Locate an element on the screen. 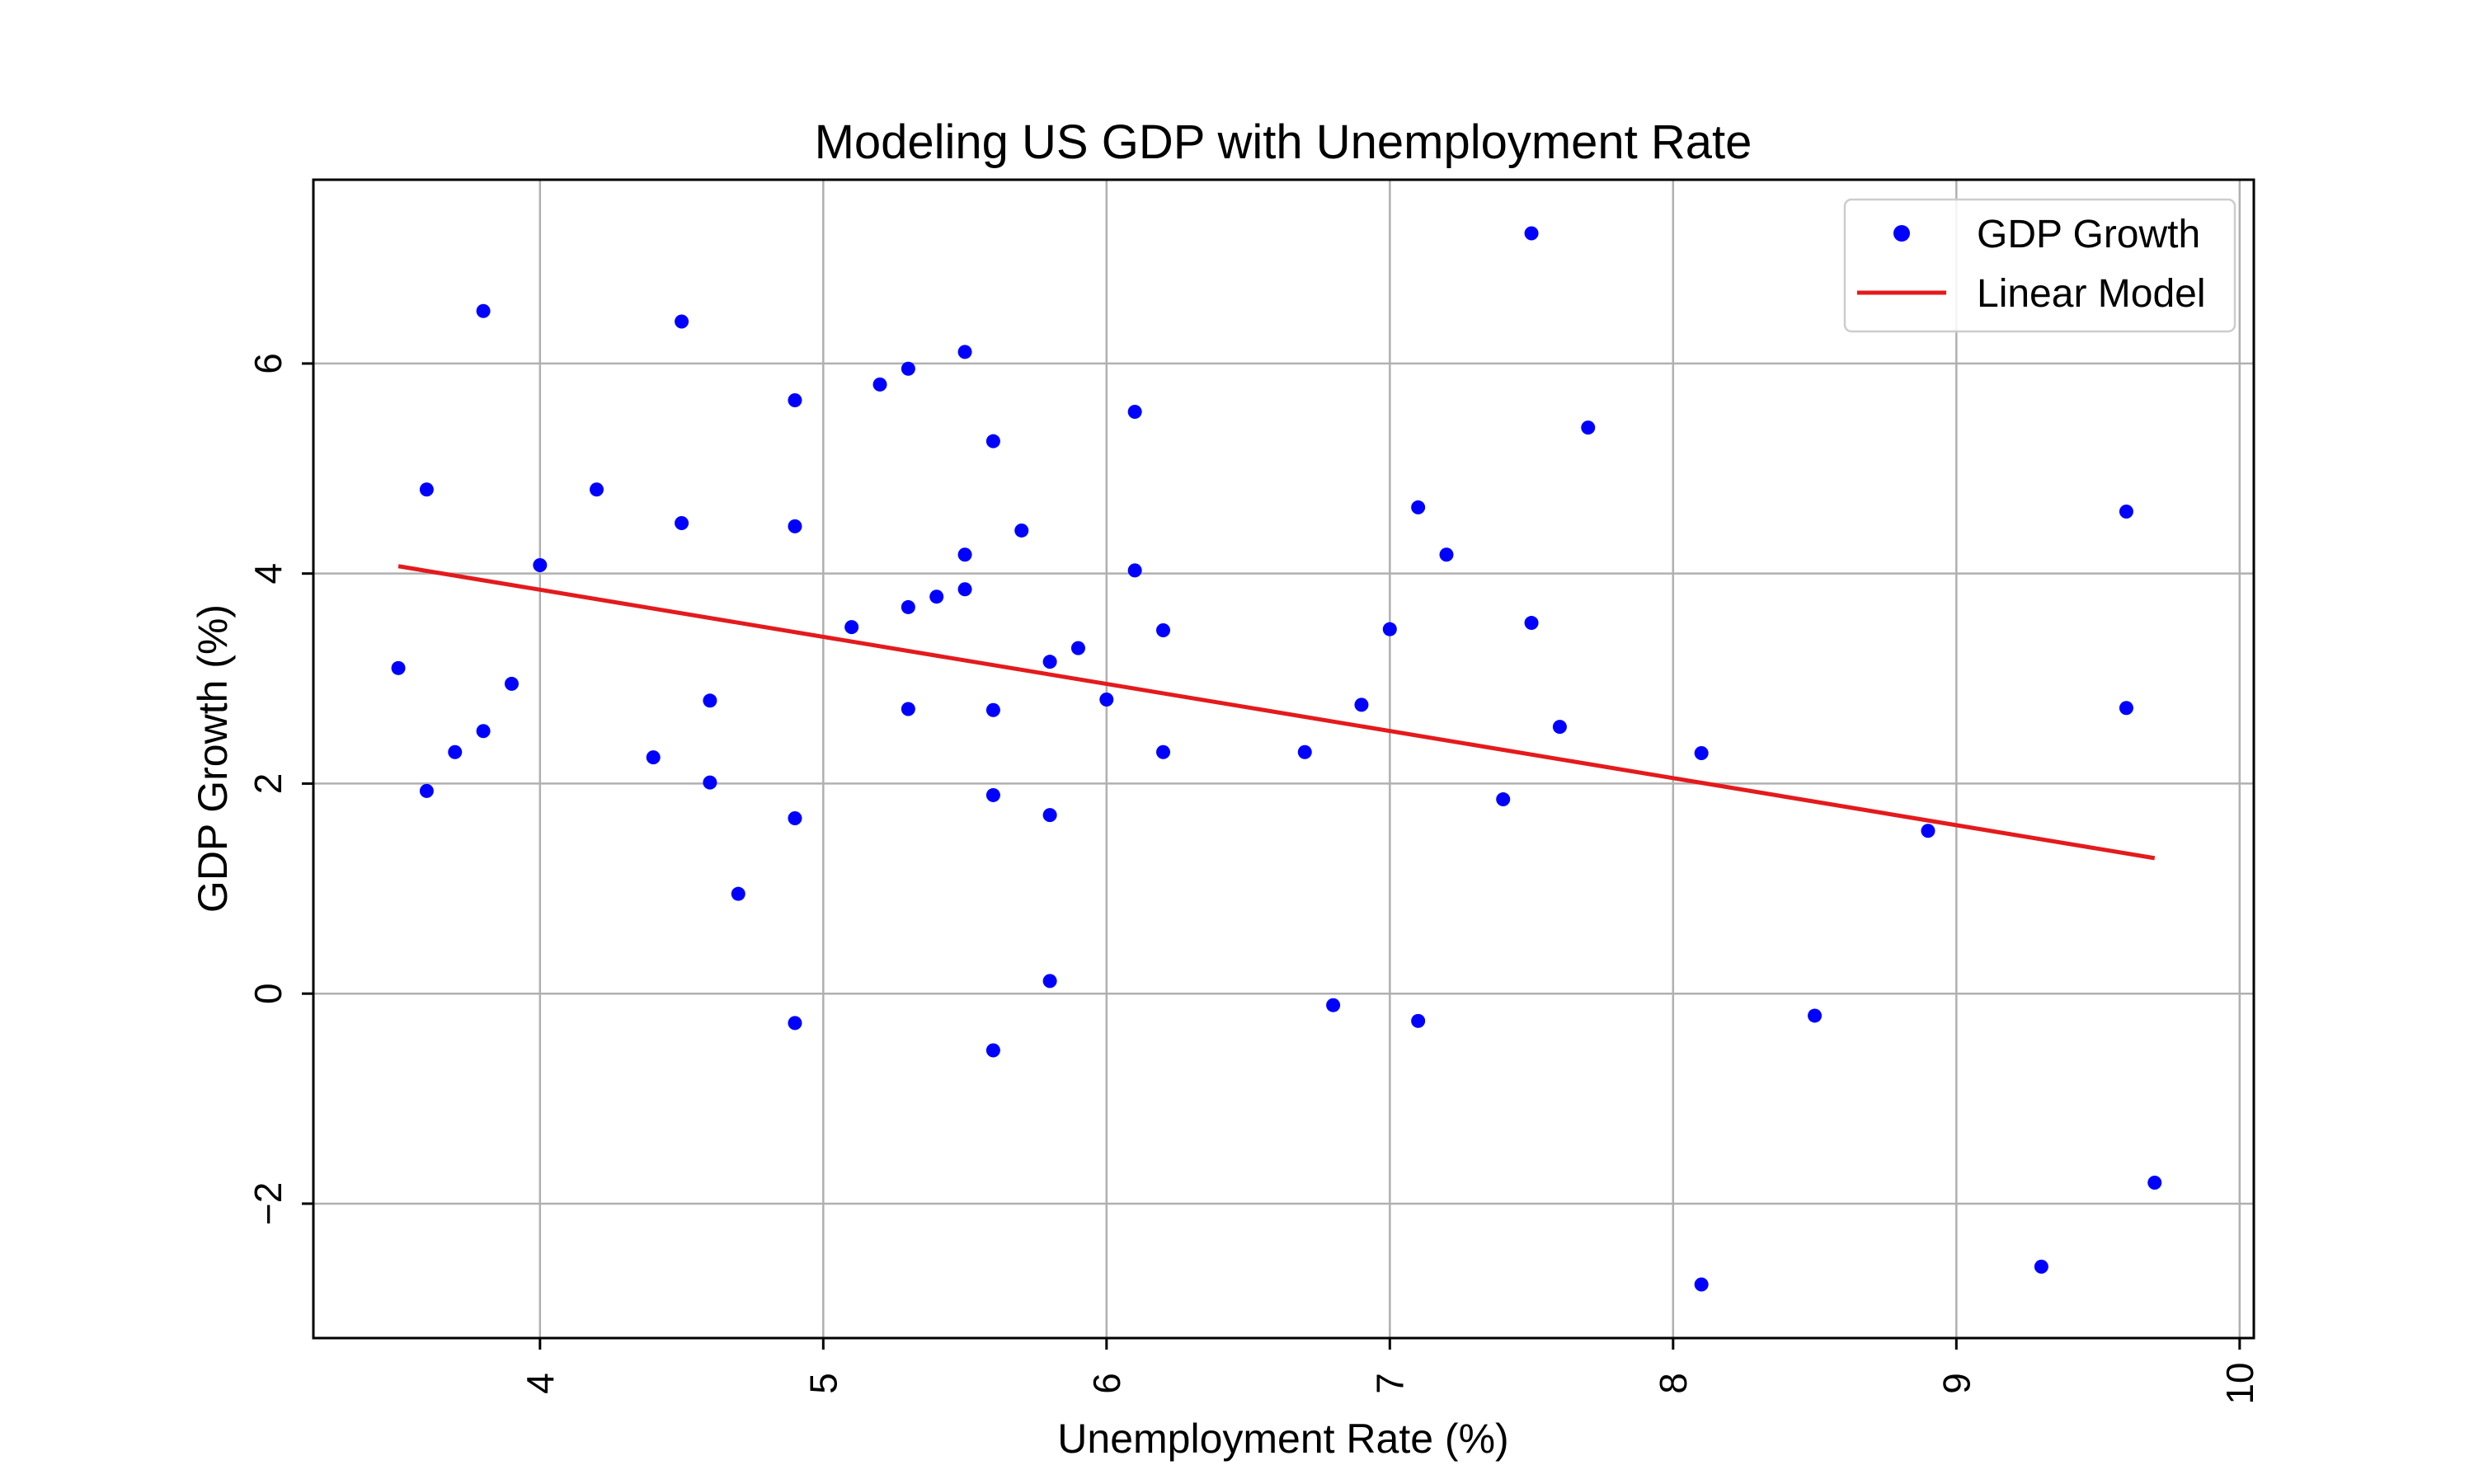  legend: GDP Growth Linear Model is located at coordinates (2039, 265).